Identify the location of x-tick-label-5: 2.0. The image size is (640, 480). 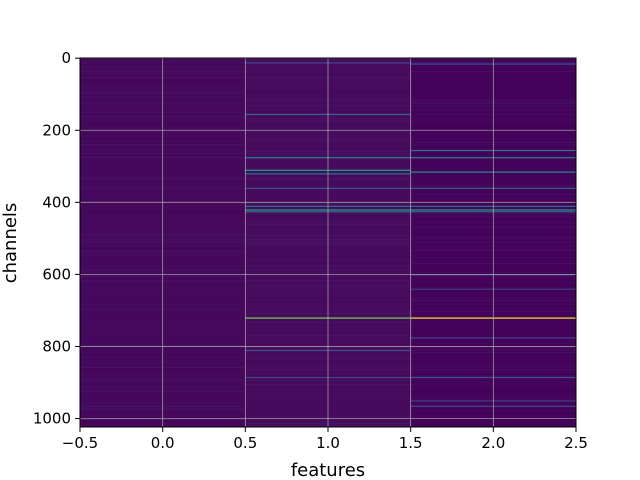
(493, 443).